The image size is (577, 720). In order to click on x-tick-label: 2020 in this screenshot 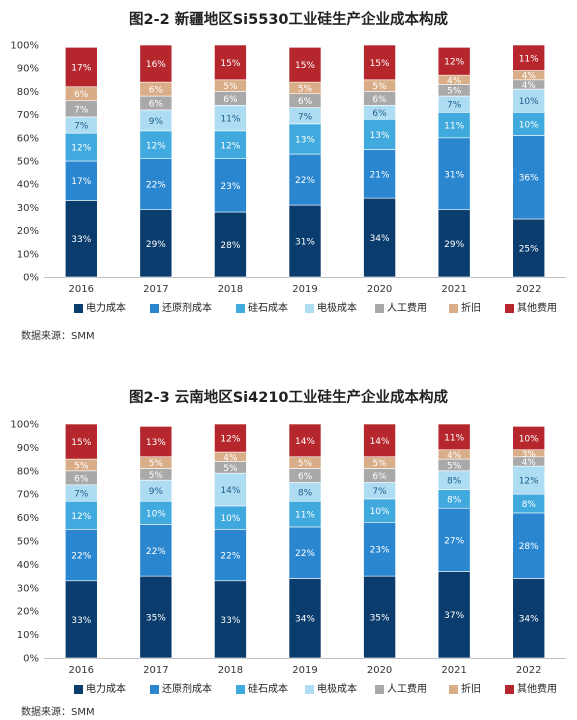, I will do `click(379, 670)`.